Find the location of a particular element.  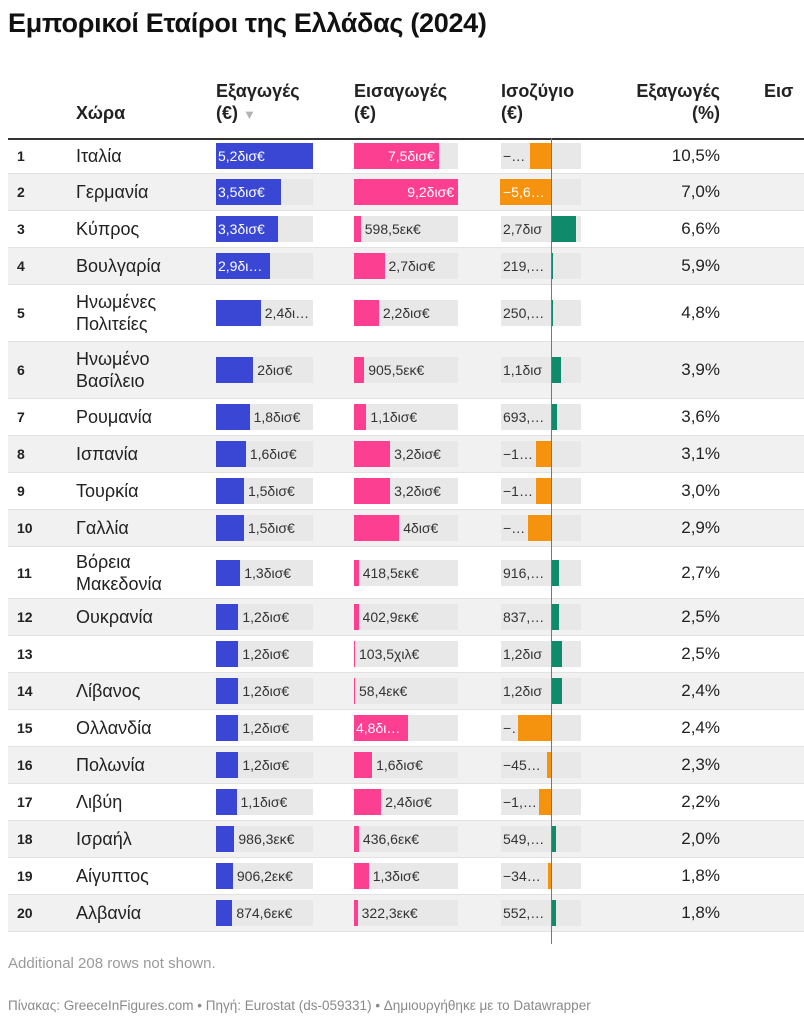

table-row: 1 Ιταλία 5,2δισ€ 7,5δισ€ −2,… 10,5% is located at coordinates (406, 156).